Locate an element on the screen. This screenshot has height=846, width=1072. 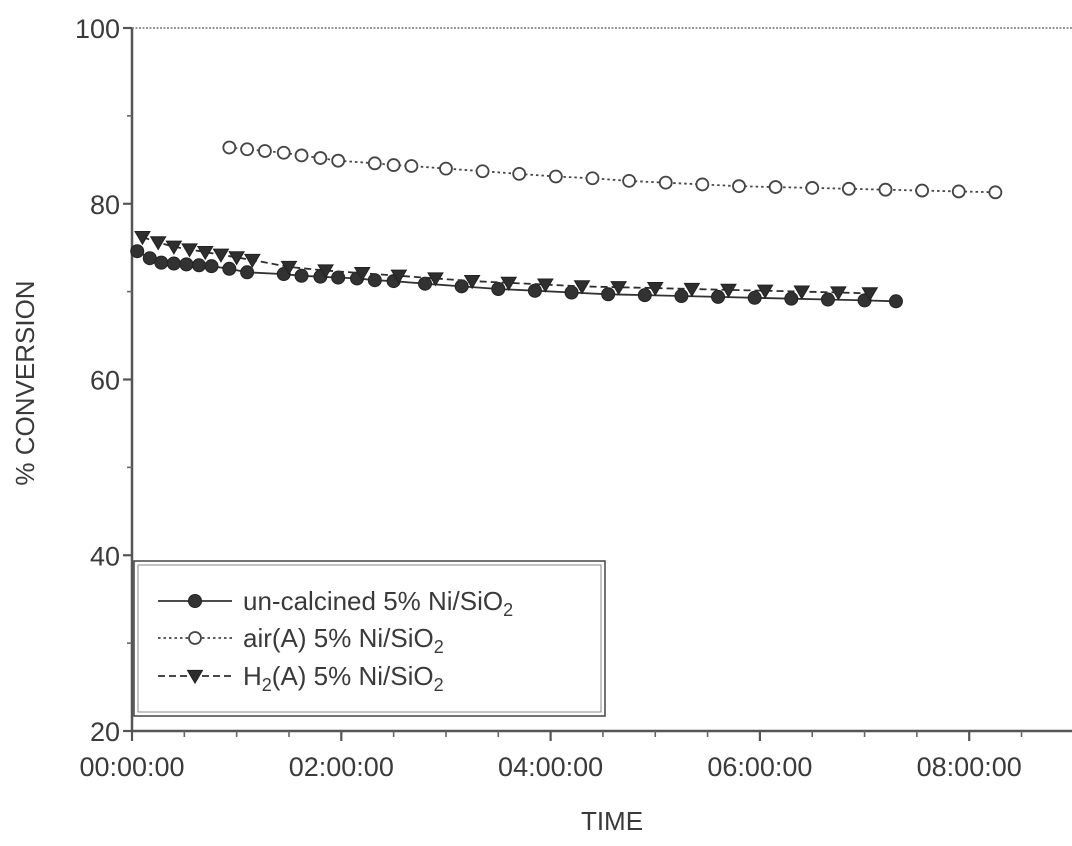
y-tick-label: 80 is located at coordinates (105, 205).